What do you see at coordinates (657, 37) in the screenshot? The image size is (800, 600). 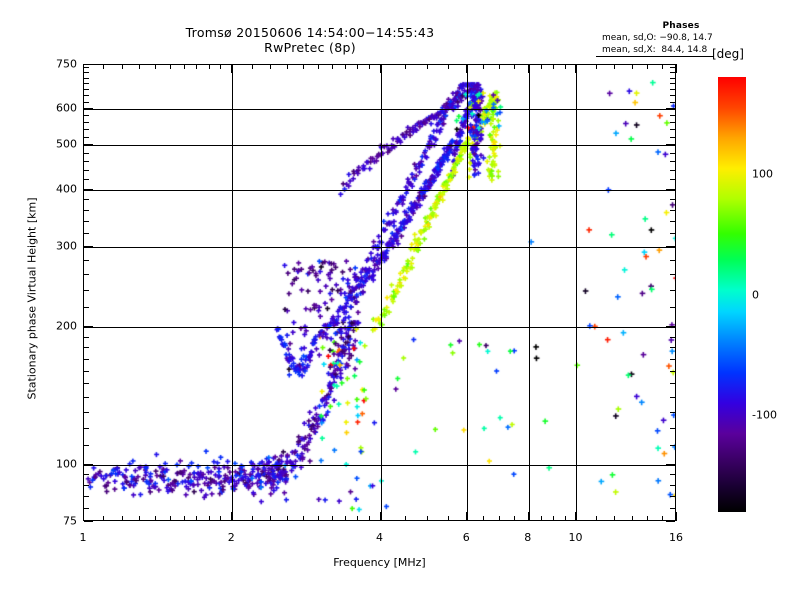 I see `phase-statistics-o-mode: mean, sd,O: −90.8, 14.7` at bounding box center [657, 37].